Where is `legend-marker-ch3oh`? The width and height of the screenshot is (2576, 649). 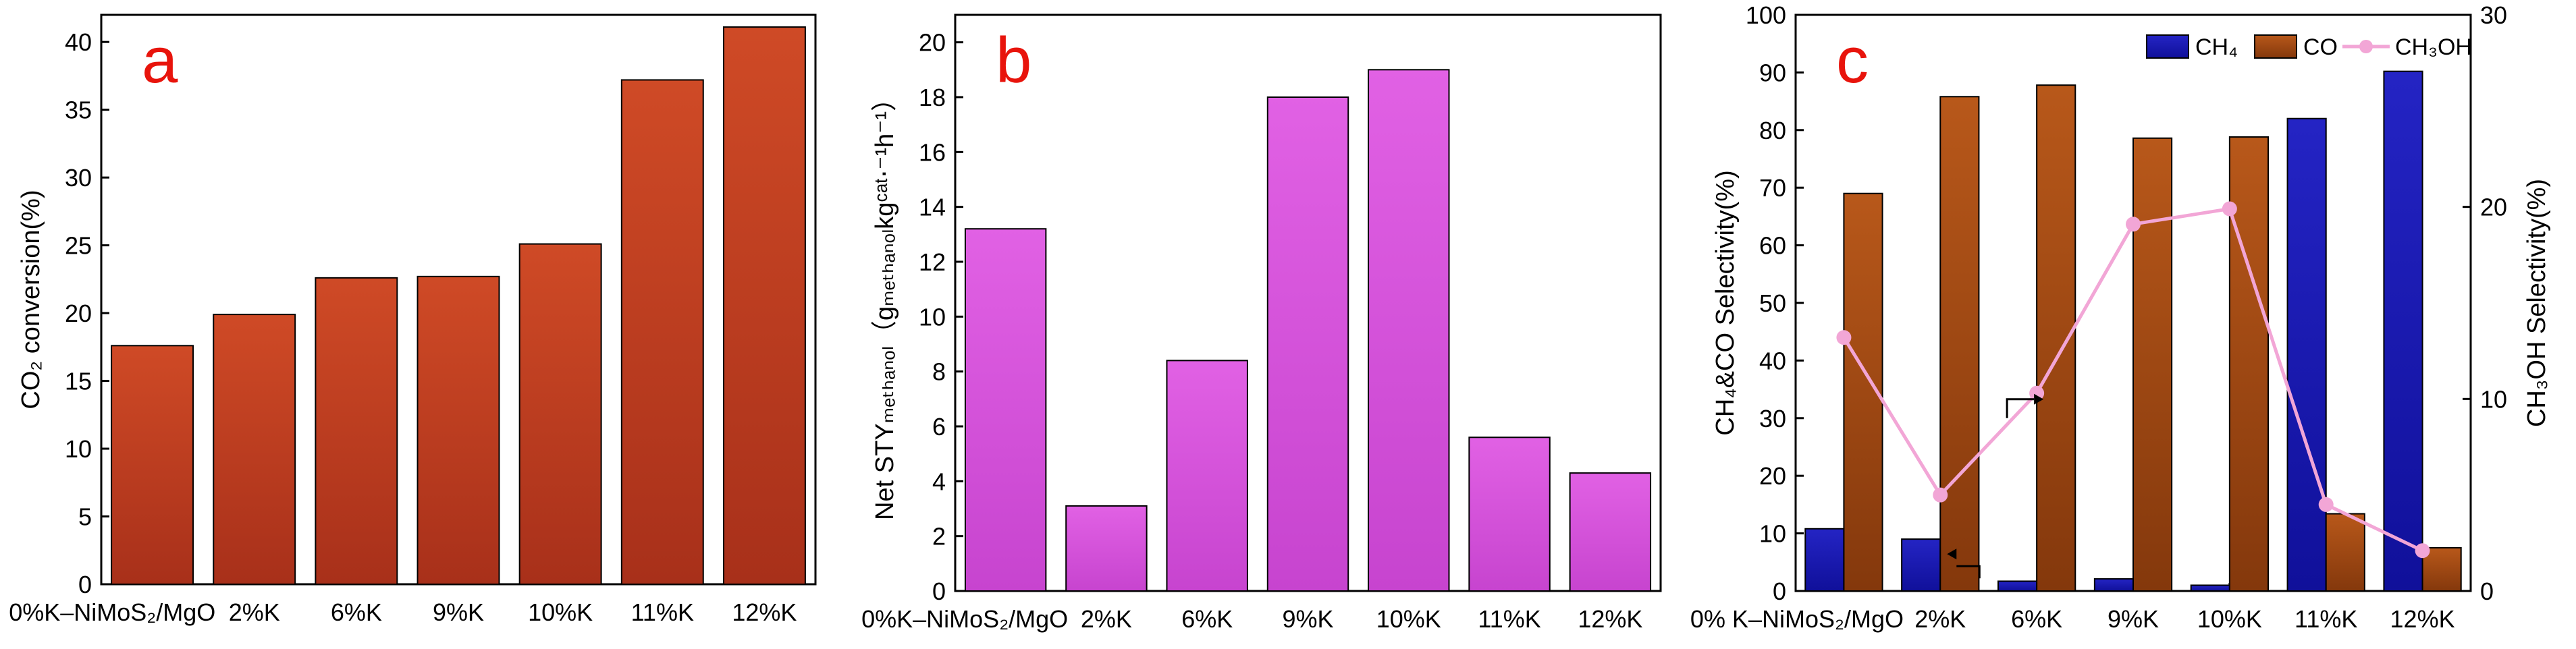
legend-marker-ch3oh is located at coordinates (2366, 47).